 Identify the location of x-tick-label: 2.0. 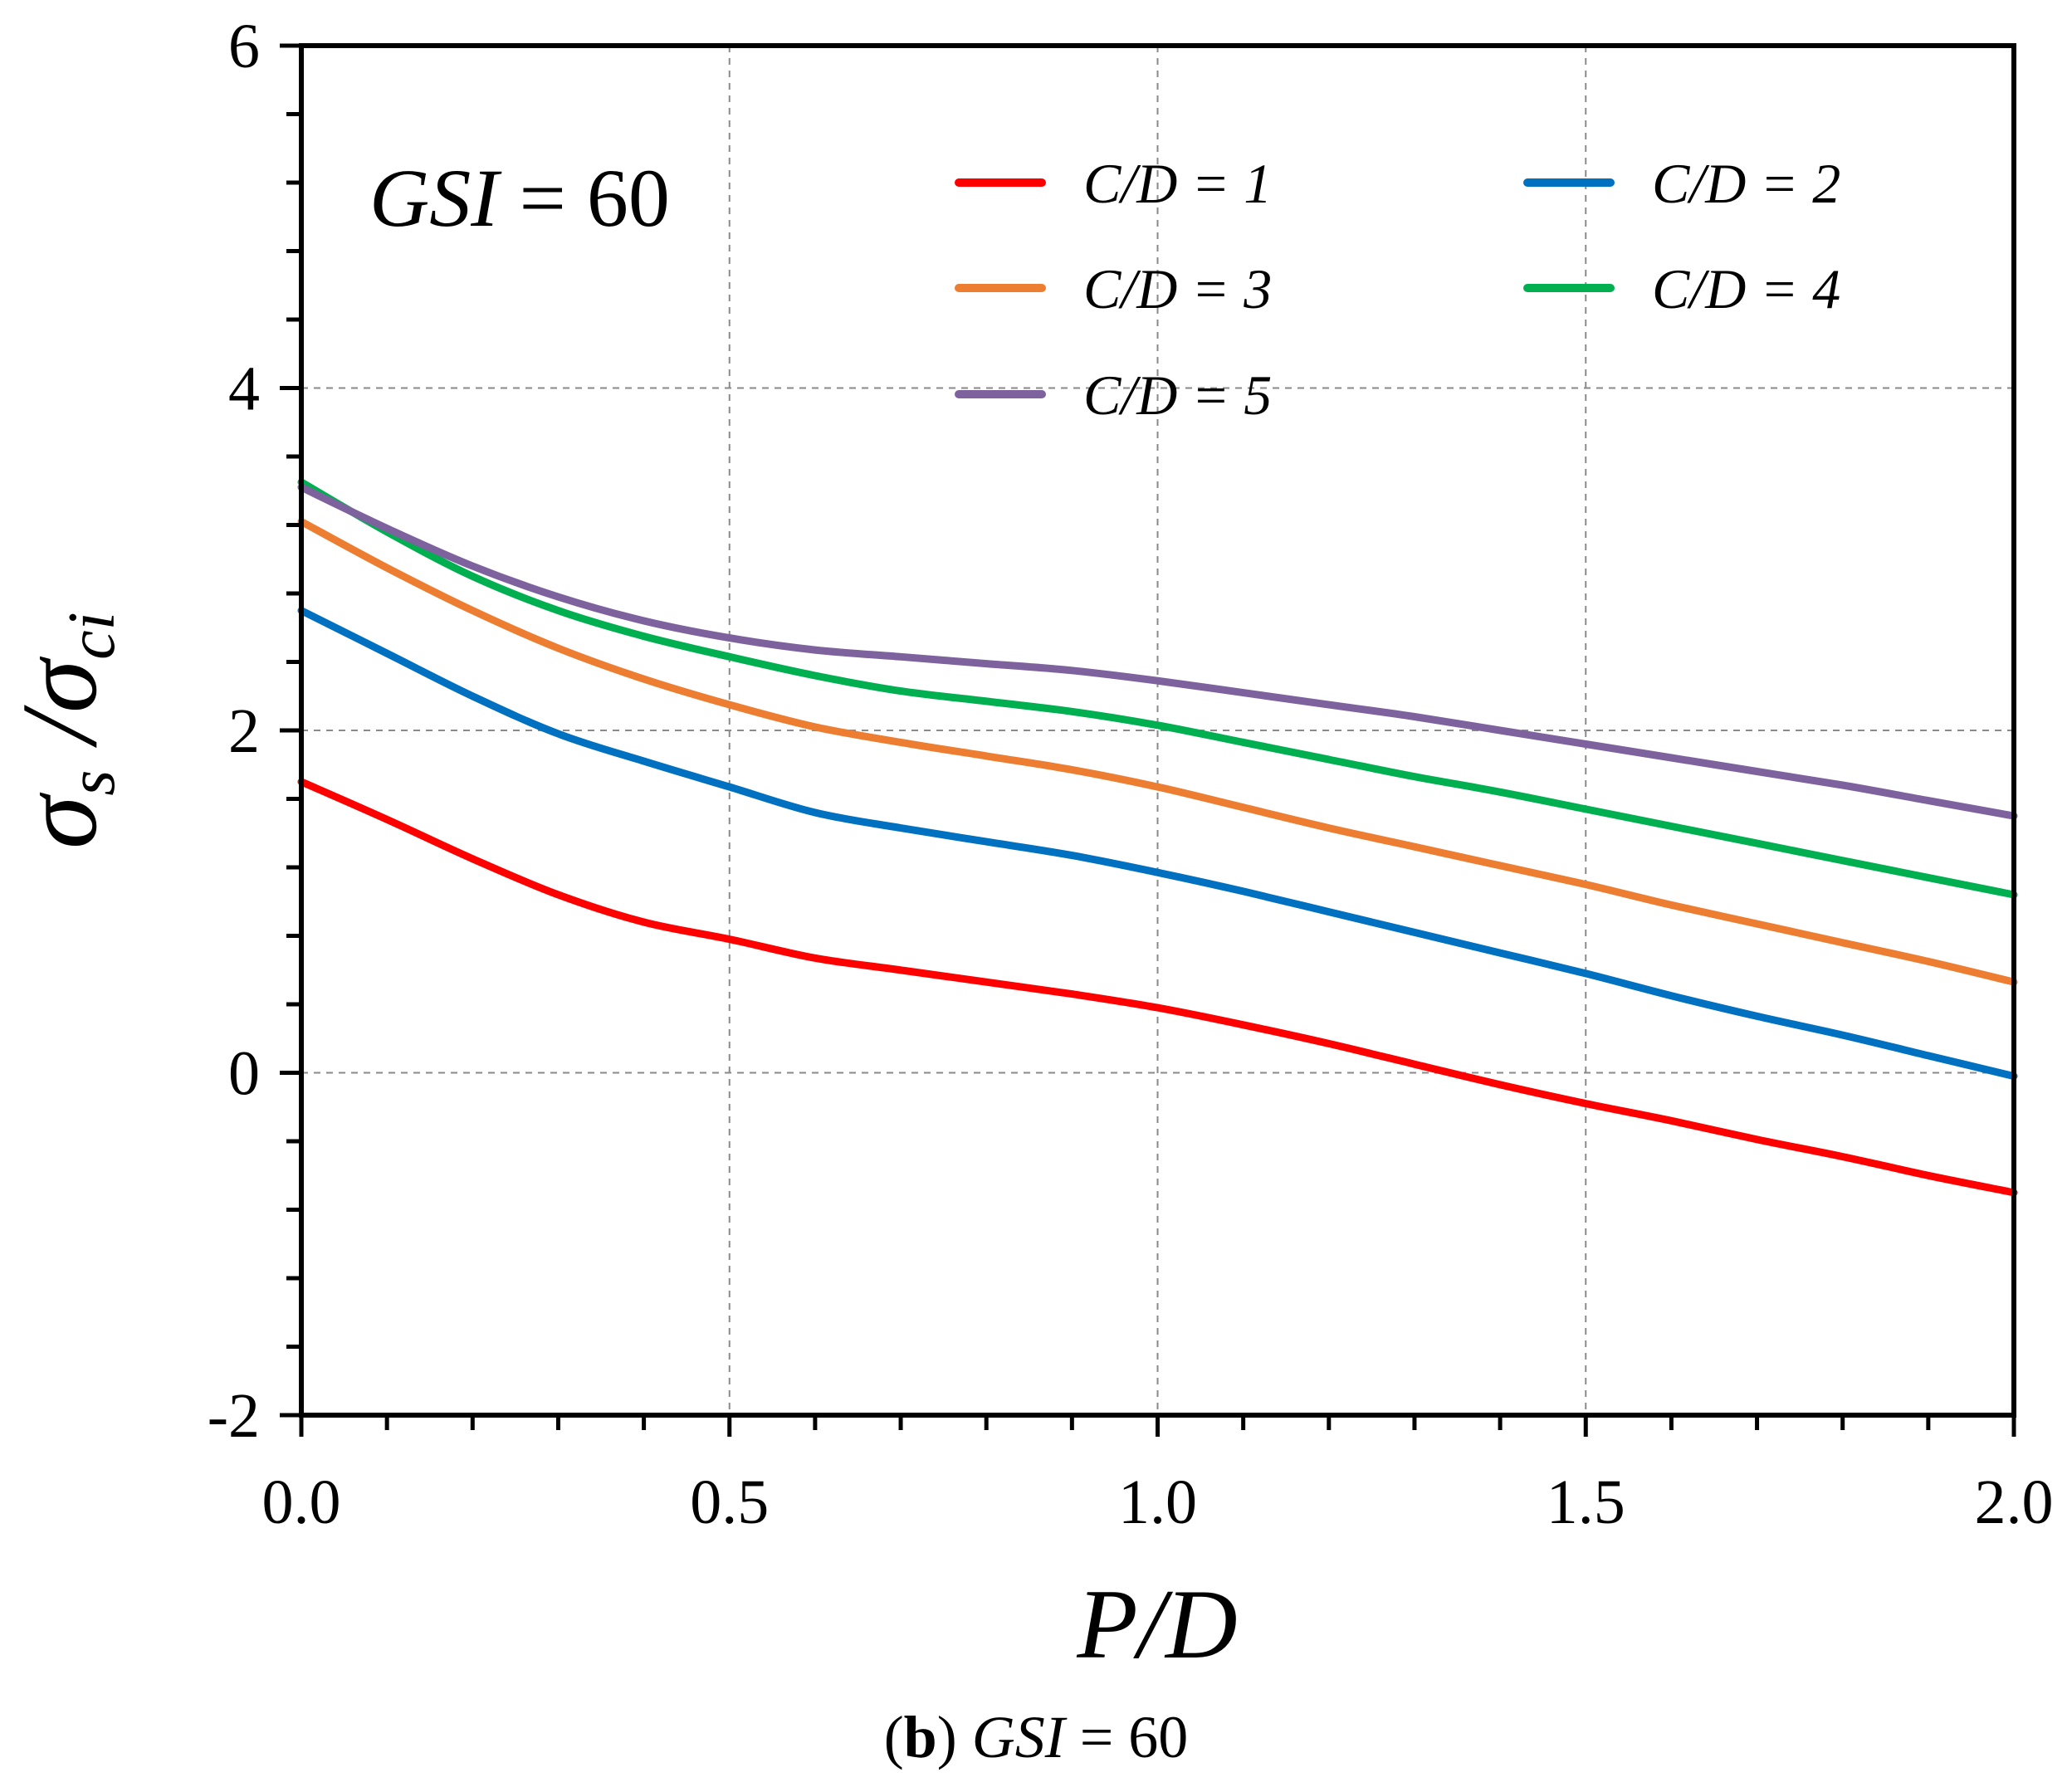
(2015, 1502).